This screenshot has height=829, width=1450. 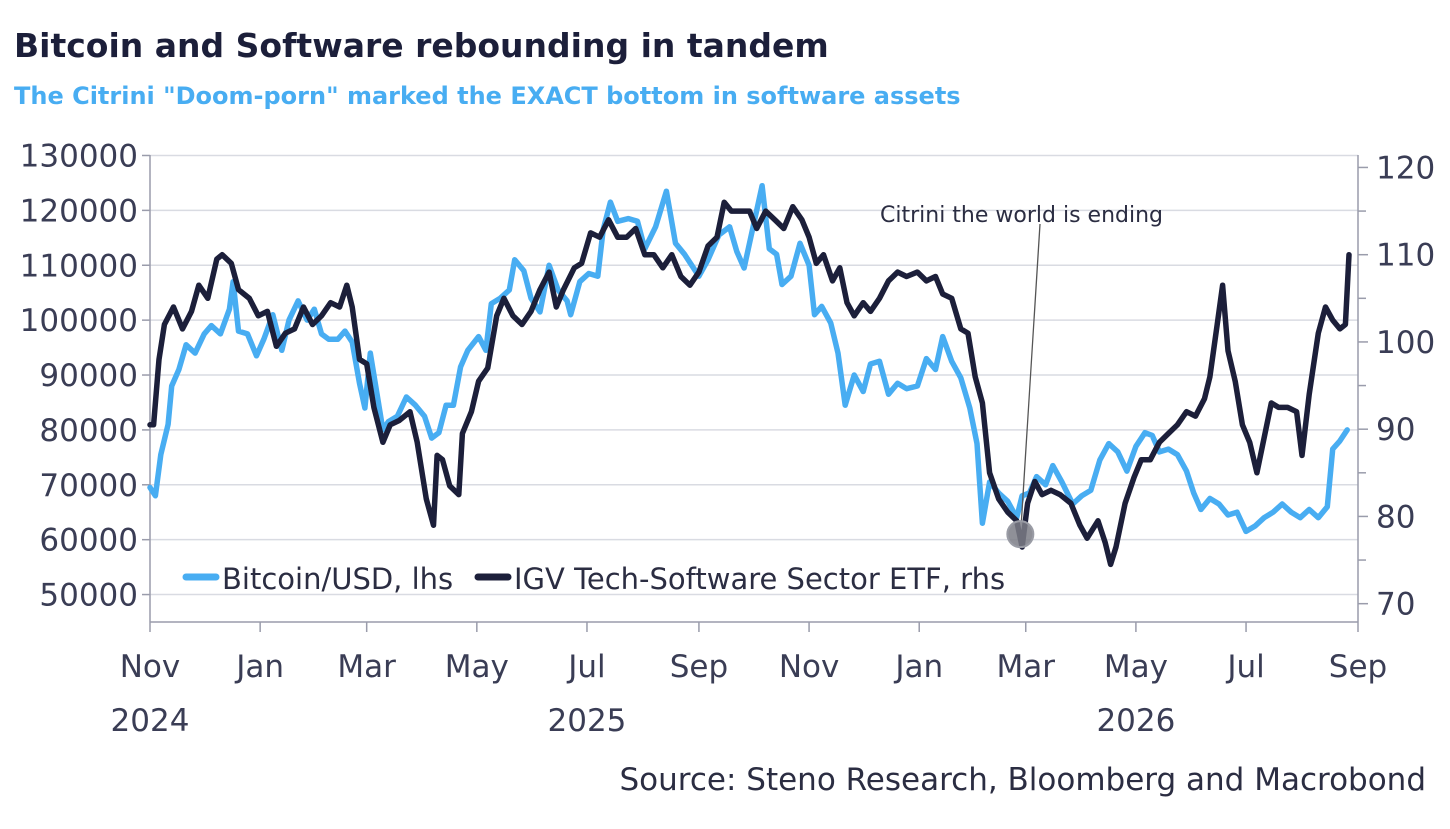 What do you see at coordinates (1395, 517) in the screenshot?
I see `y-right-tick-label: 80` at bounding box center [1395, 517].